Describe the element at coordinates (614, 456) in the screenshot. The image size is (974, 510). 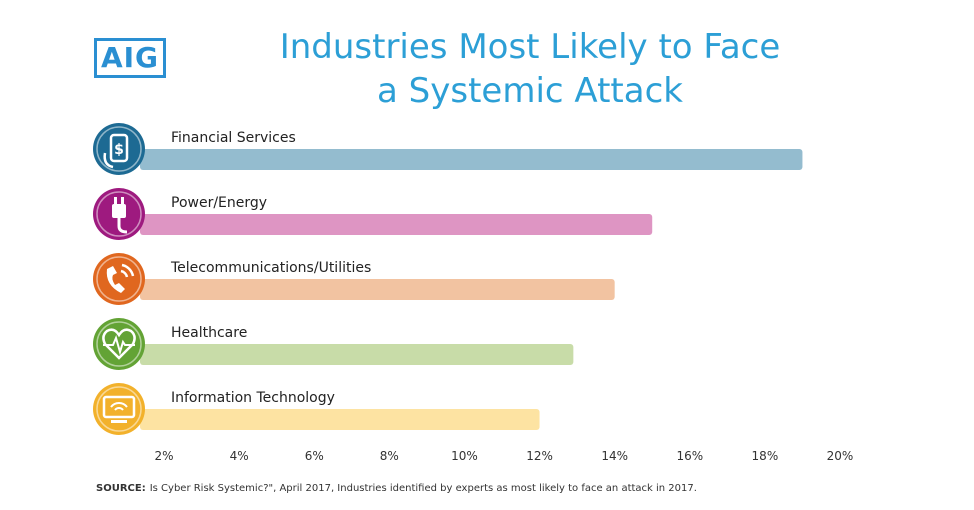
I see `x-tick-label: 14%` at that location.